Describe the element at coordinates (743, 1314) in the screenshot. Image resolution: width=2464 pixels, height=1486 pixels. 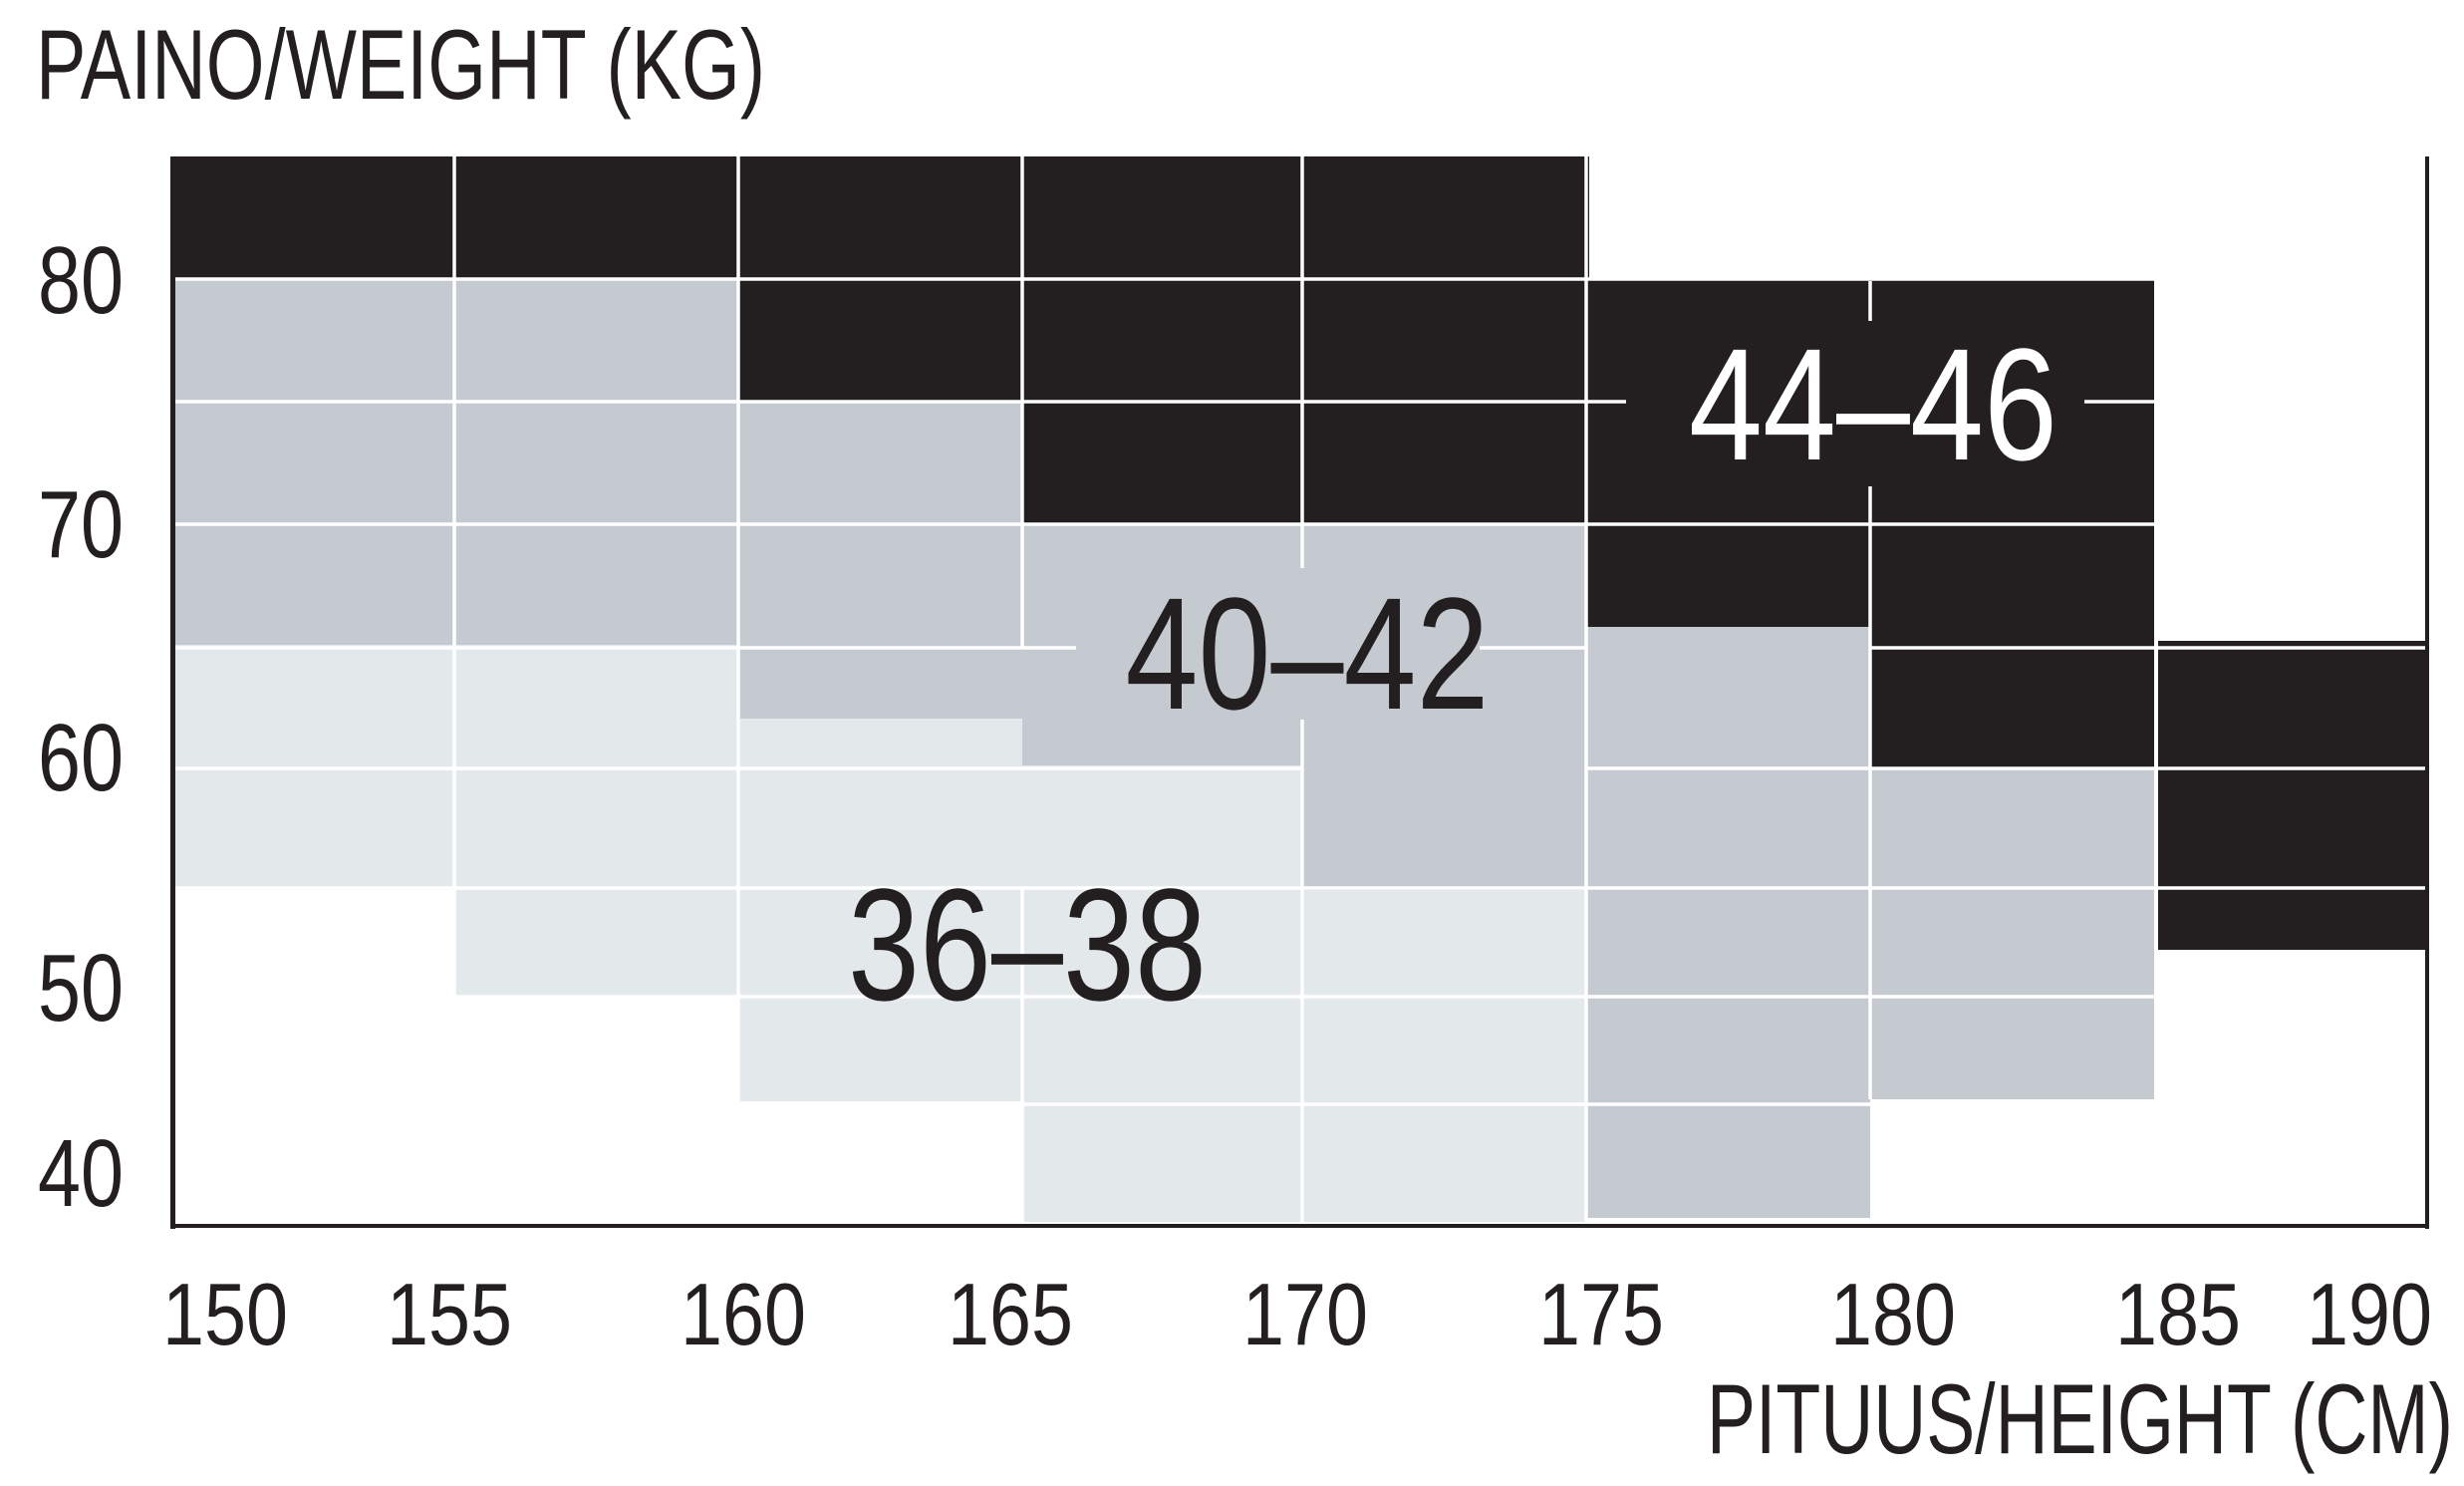
I see `svg-text: 160` at that location.